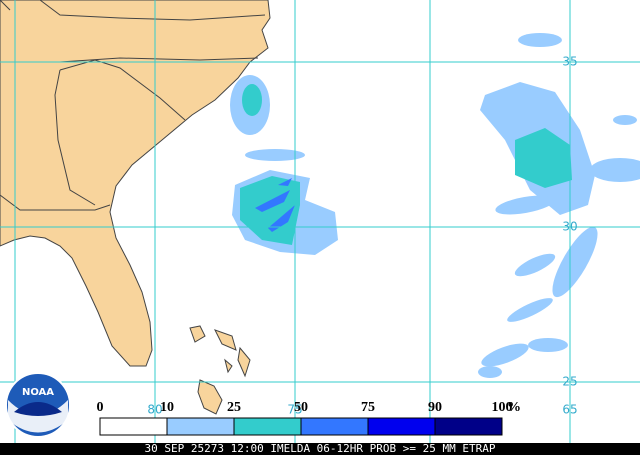 Image resolution: width=640 pixels, height=455 pixels. What do you see at coordinates (294, 410) in the screenshot?
I see `lon-label: 75` at bounding box center [294, 410].